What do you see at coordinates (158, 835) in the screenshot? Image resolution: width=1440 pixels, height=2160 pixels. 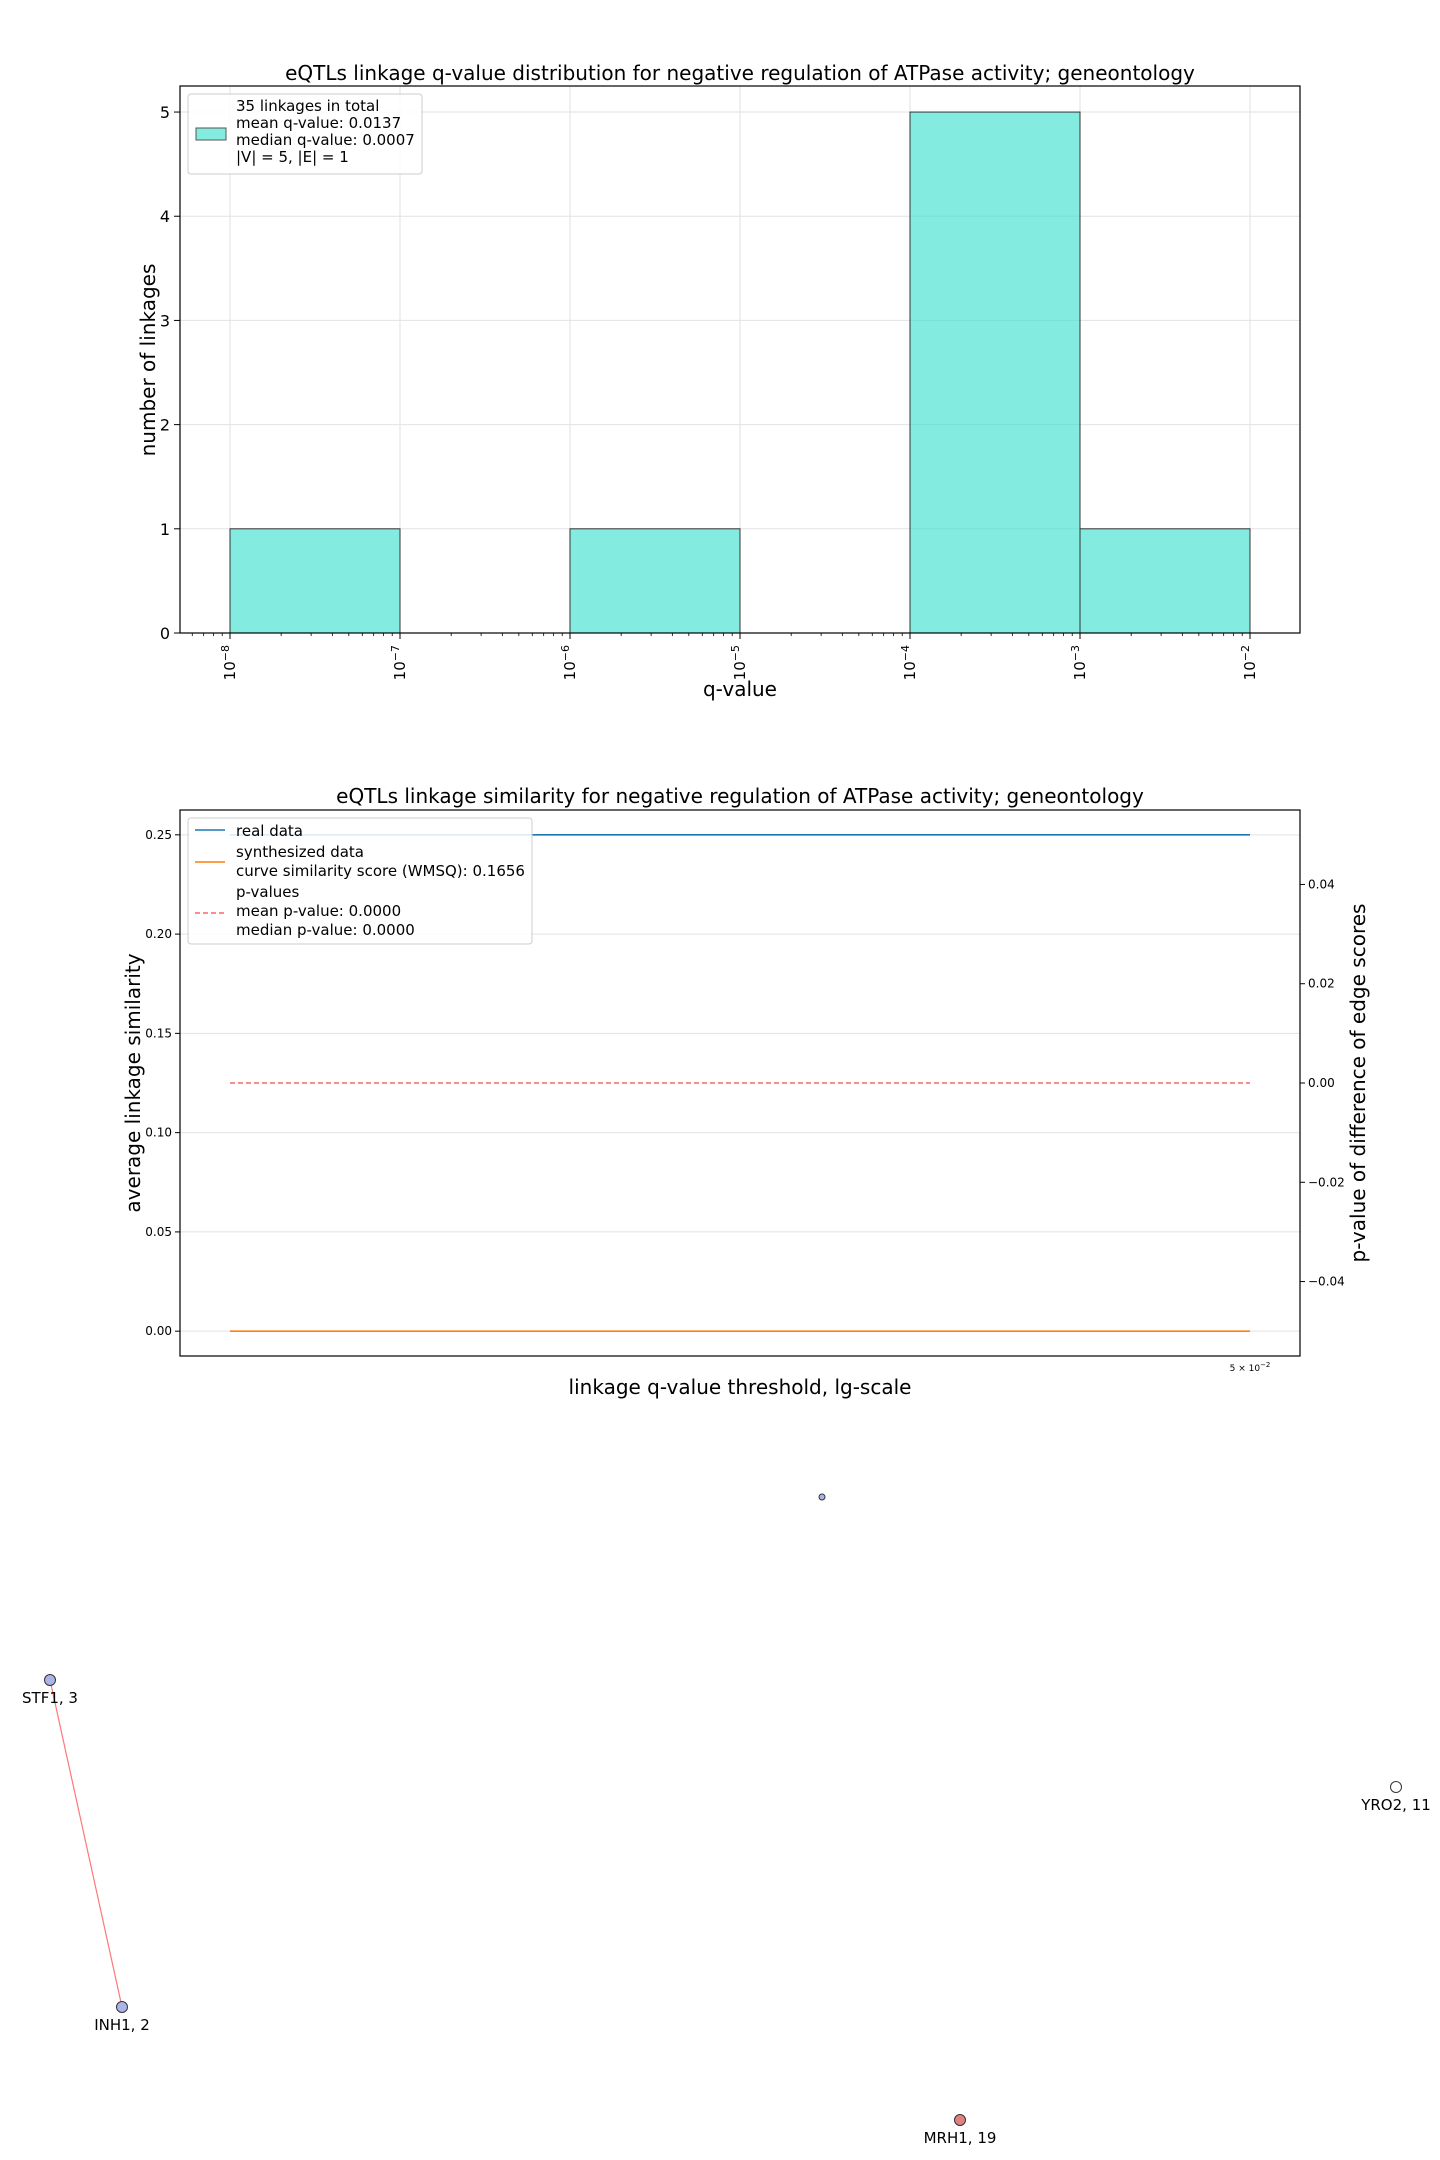 I see `similarity-y-tick-label: 0.25` at bounding box center [158, 835].